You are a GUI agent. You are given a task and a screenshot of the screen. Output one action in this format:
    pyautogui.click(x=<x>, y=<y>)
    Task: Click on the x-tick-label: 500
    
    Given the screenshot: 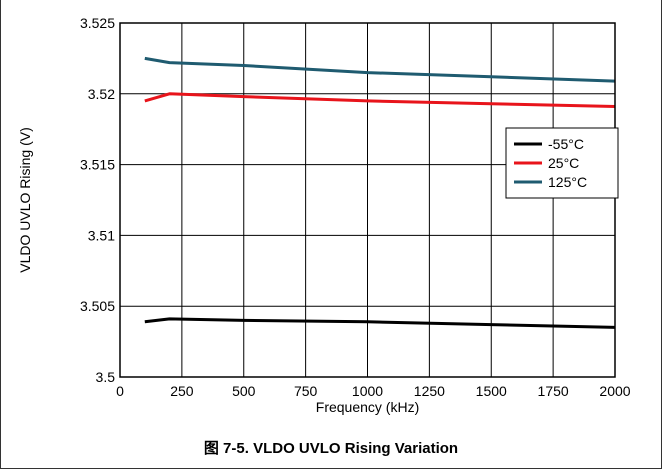 What is the action you would take?
    pyautogui.click(x=244, y=391)
    